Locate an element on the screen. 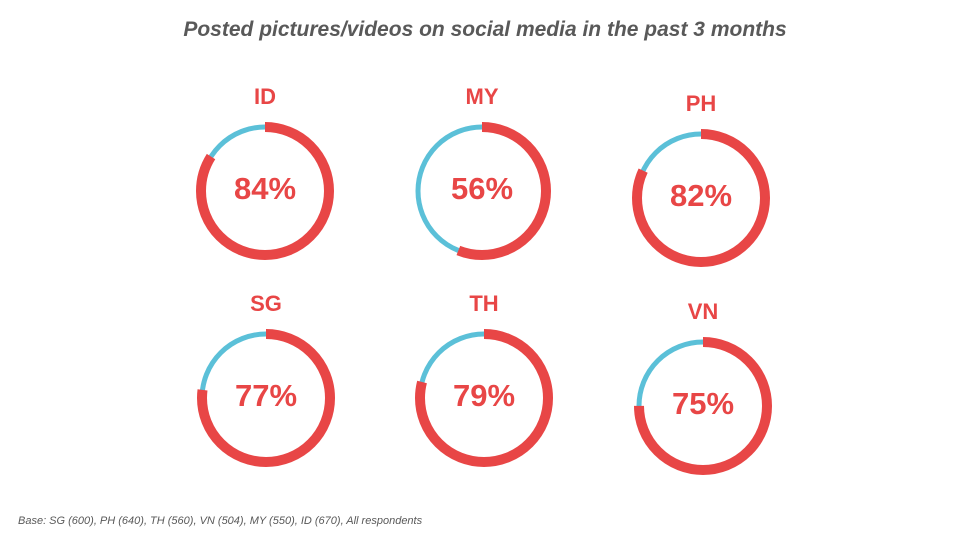 The height and width of the screenshot is (540, 960). donut-label: MY is located at coordinates (482, 96).